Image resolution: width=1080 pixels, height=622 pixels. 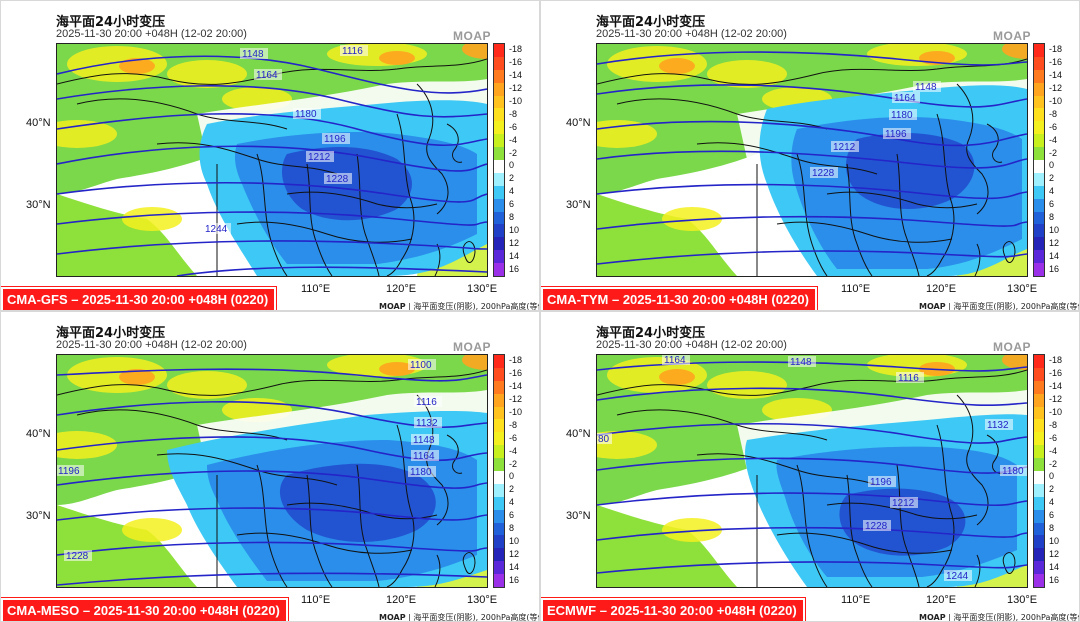 What do you see at coordinates (392, 306) in the screenshot?
I see `credit-brand: MOAP` at bounding box center [392, 306].